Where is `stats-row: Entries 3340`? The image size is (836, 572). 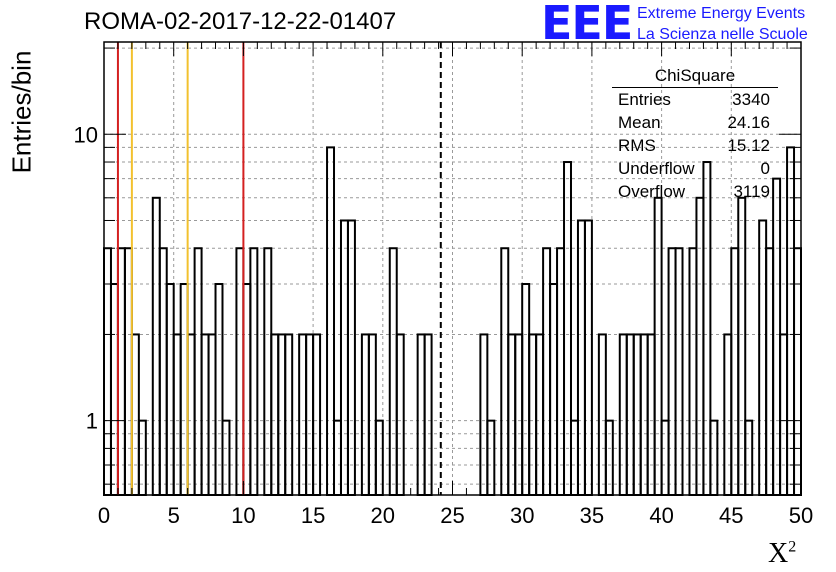 stats-row: Entries 3340 is located at coordinates (695, 101).